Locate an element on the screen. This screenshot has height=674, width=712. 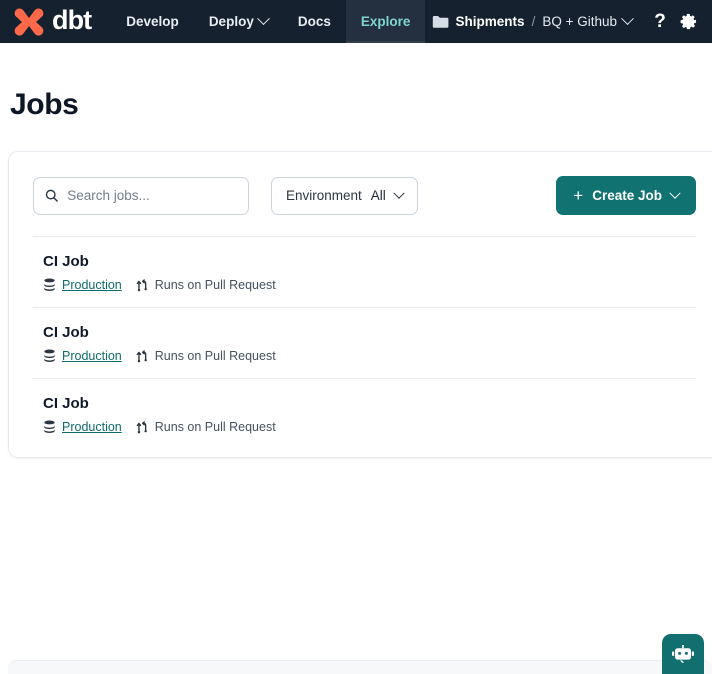
plus-icon: + is located at coordinates (578, 195).